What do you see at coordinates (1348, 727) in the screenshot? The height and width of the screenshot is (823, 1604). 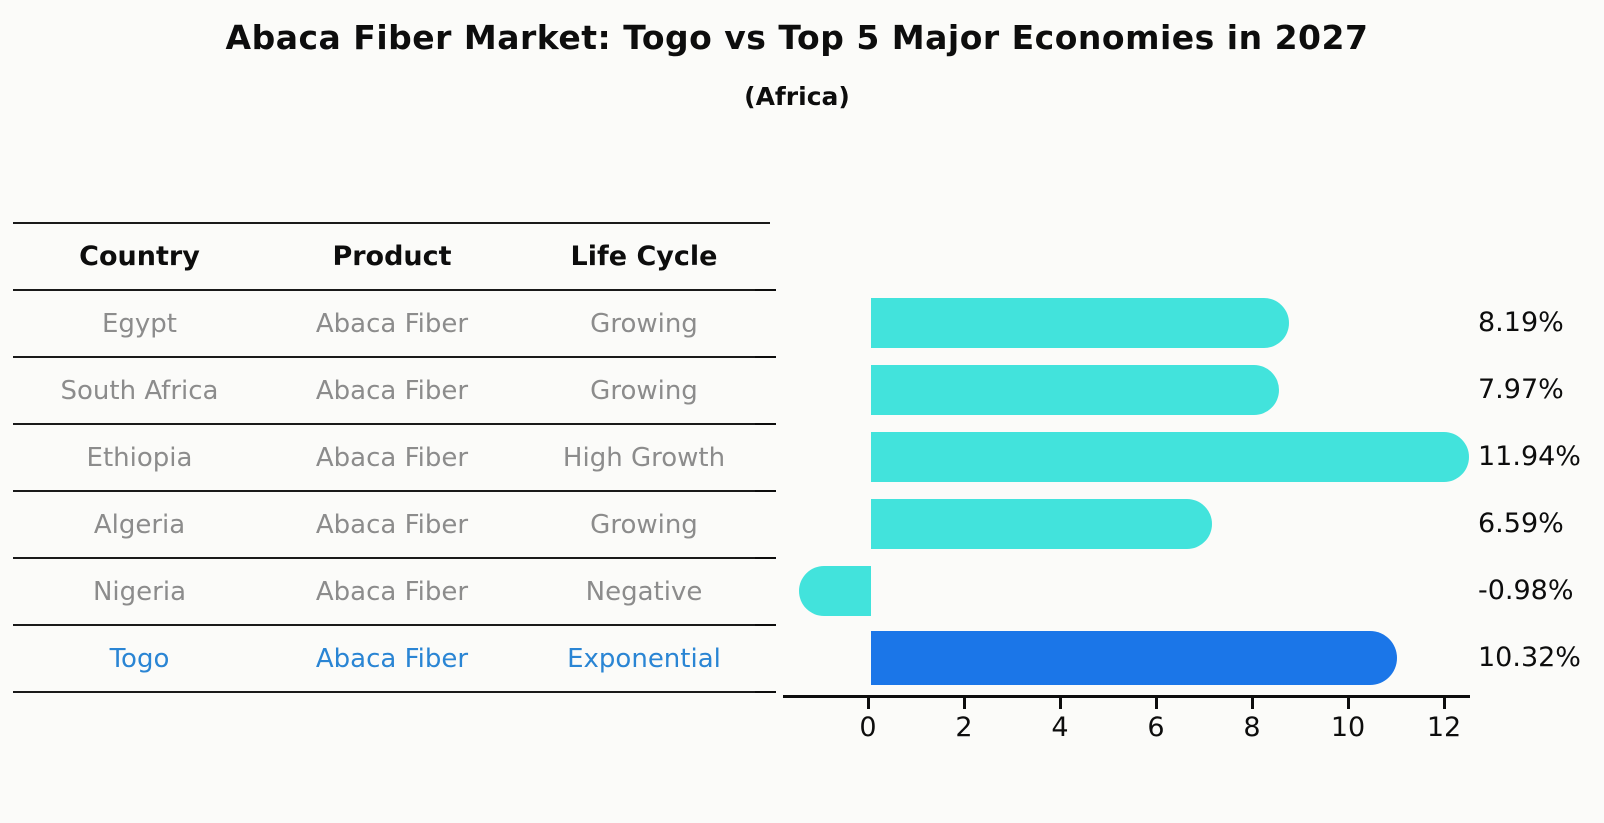 I see `x-axis-tick-label: 10` at bounding box center [1348, 727].